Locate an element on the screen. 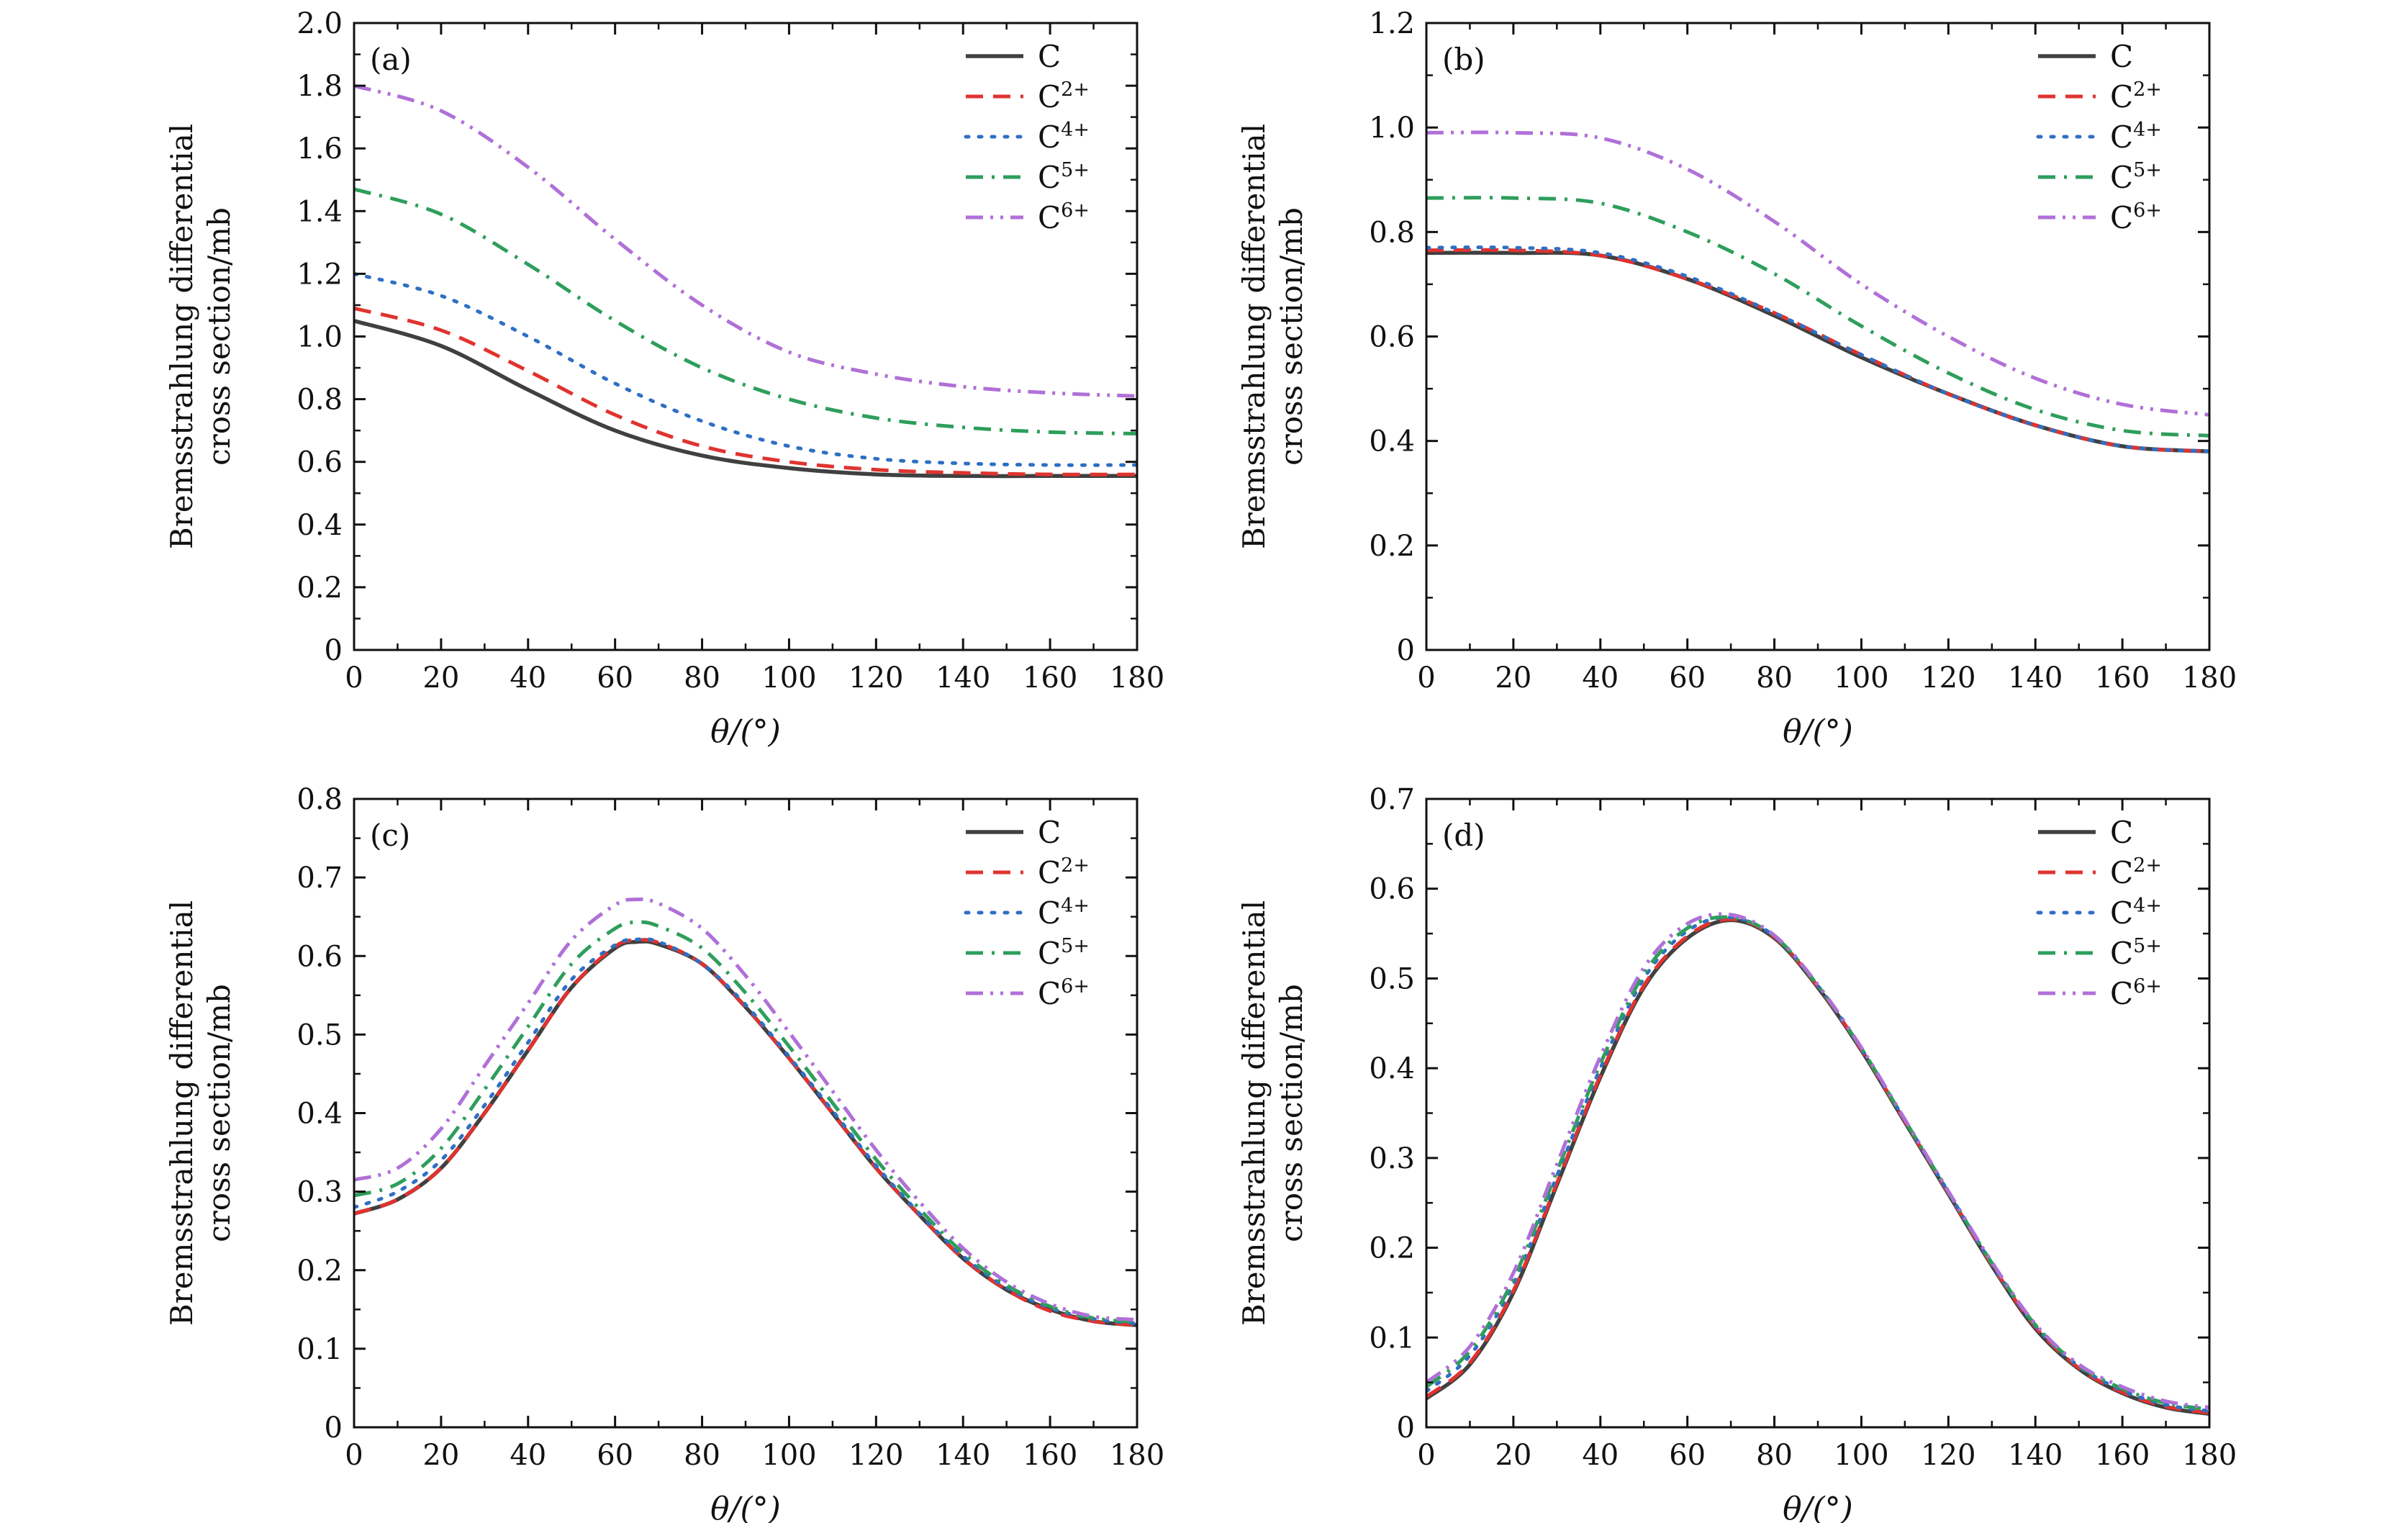 Image resolution: width=2408 pixels, height=1523 pixels. x-tick-label: 100 is located at coordinates (788, 678).